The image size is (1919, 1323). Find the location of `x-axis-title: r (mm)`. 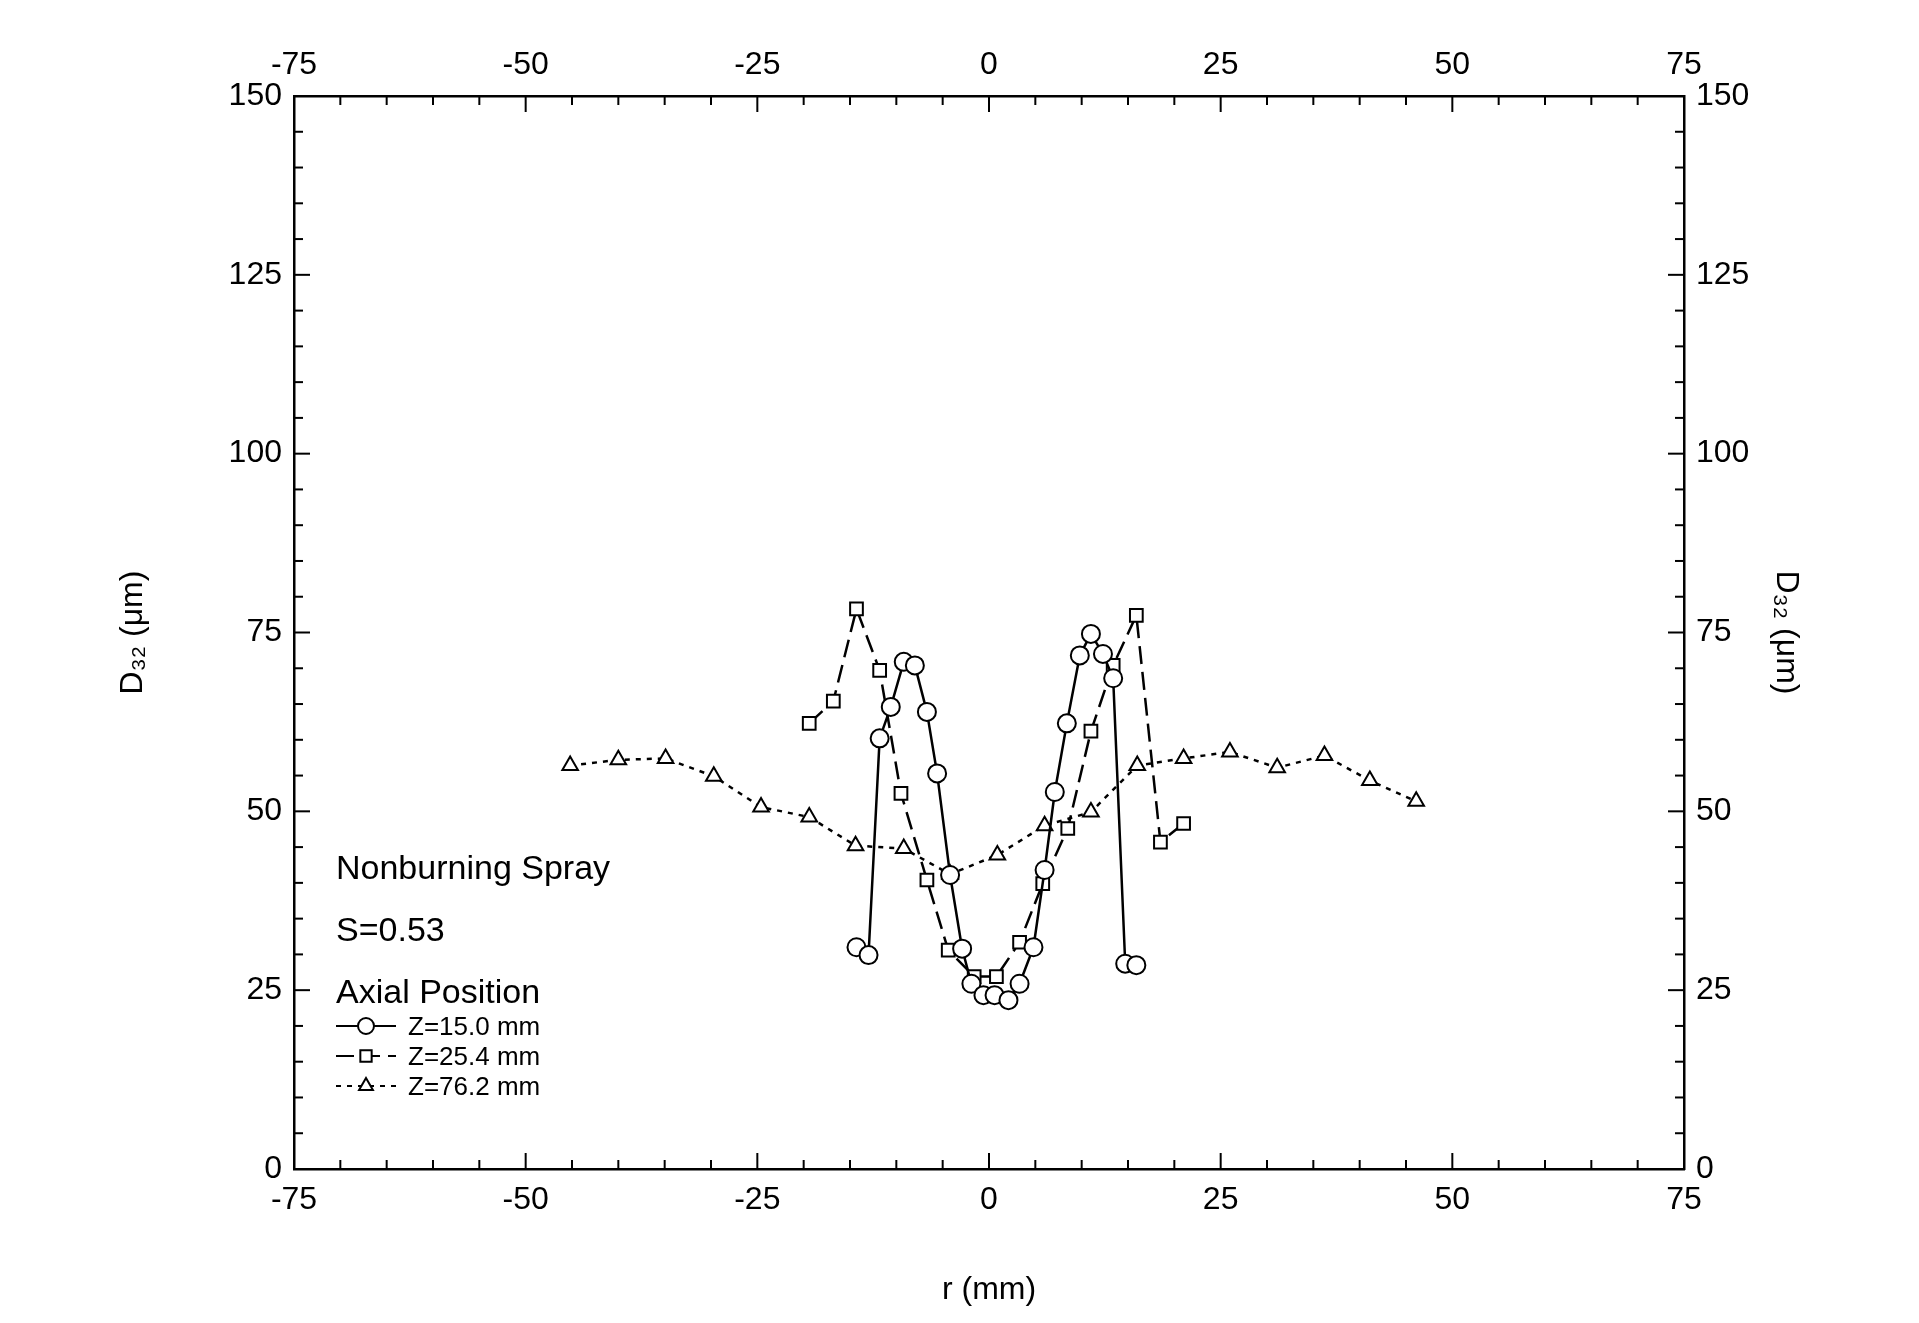

x-axis-title: r (mm) is located at coordinates (989, 1287).